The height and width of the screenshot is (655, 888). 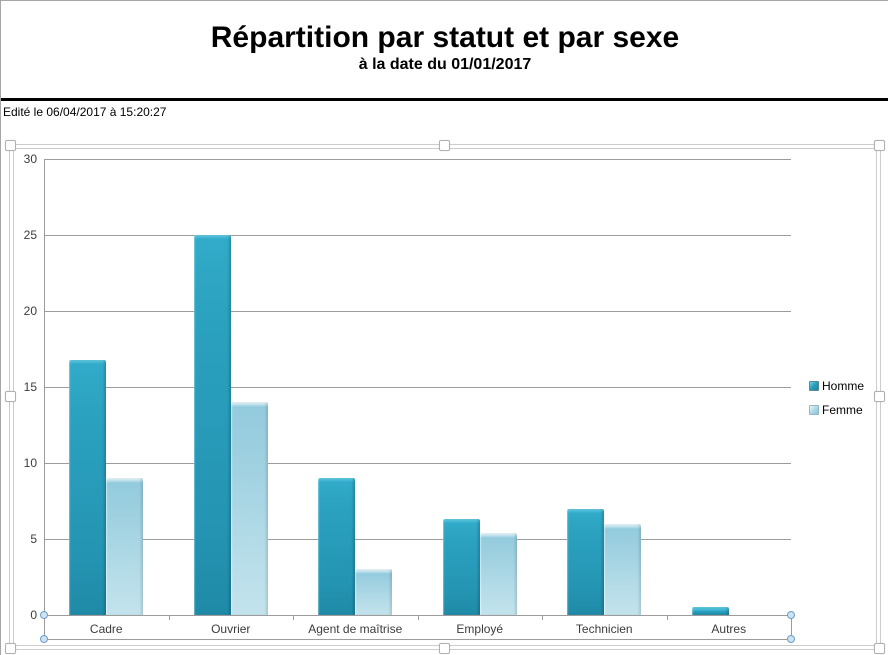 What do you see at coordinates (30, 159) in the screenshot?
I see `y-axis-label-30: 30` at bounding box center [30, 159].